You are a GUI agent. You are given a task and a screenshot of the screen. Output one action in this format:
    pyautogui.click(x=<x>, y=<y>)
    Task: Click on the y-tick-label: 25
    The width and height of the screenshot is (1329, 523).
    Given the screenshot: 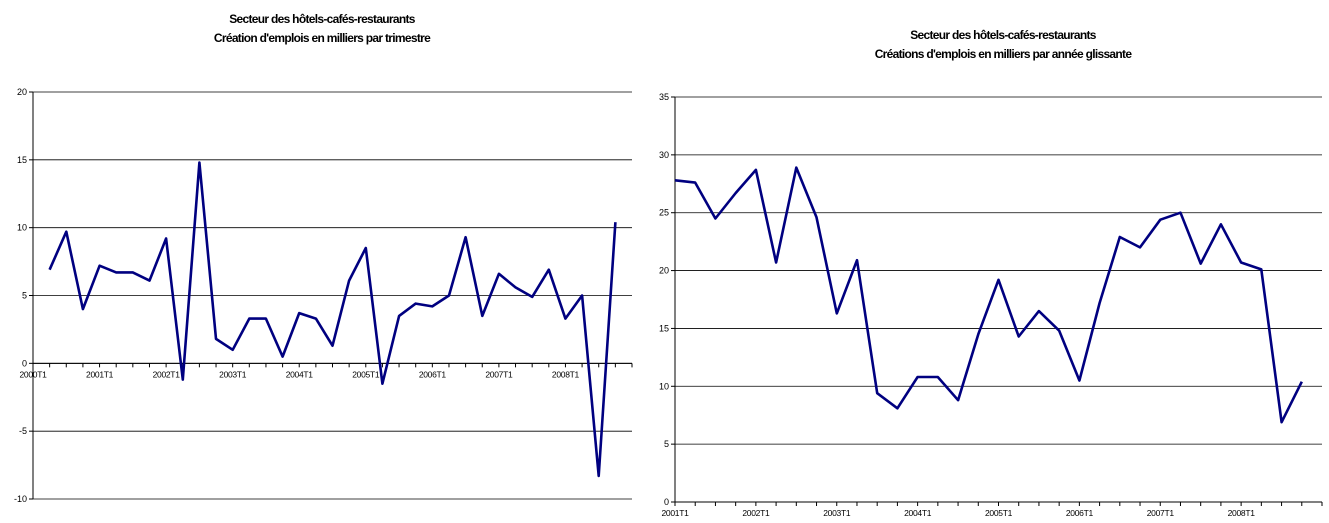 What is the action you would take?
    pyautogui.click(x=664, y=213)
    